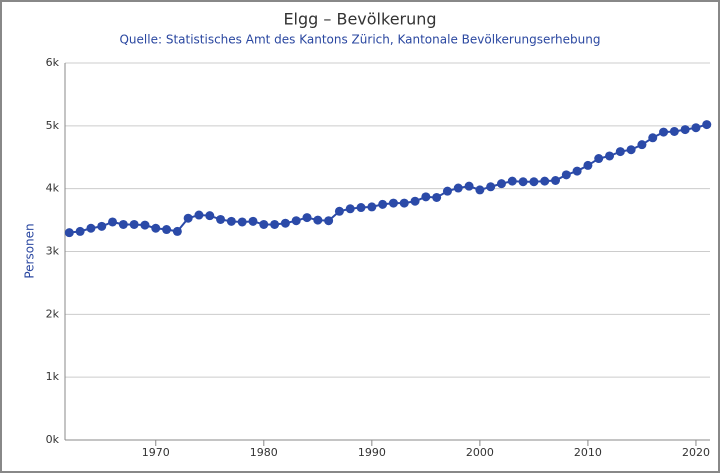 Image resolution: width=720 pixels, height=473 pixels. I want to click on y-tick-label: 0k, so click(53, 439).